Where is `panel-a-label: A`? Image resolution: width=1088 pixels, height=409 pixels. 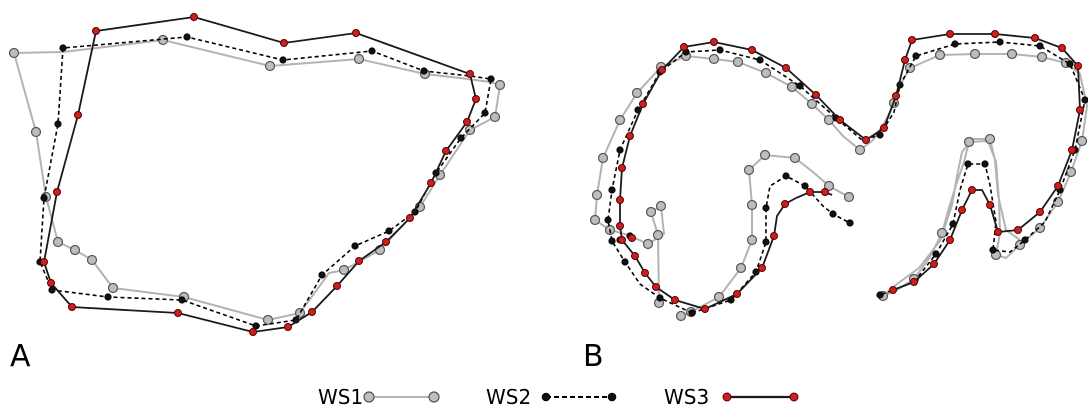
panel-a-label: A is located at coordinates (20, 356).